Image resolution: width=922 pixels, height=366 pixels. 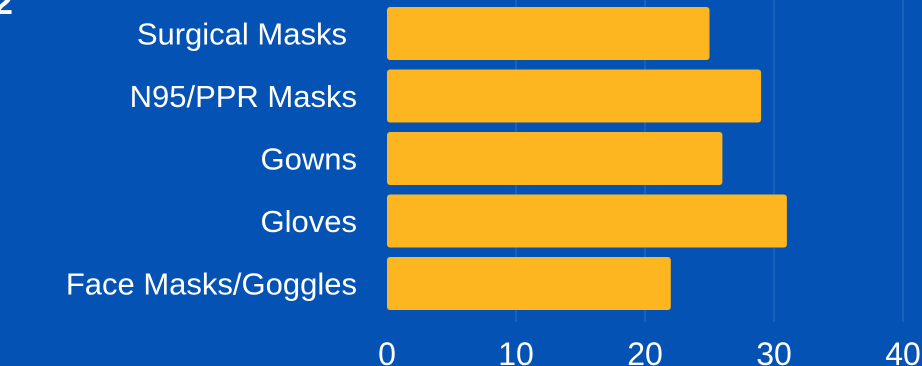 What do you see at coordinates (309, 221) in the screenshot?
I see `category-label: Gloves` at bounding box center [309, 221].